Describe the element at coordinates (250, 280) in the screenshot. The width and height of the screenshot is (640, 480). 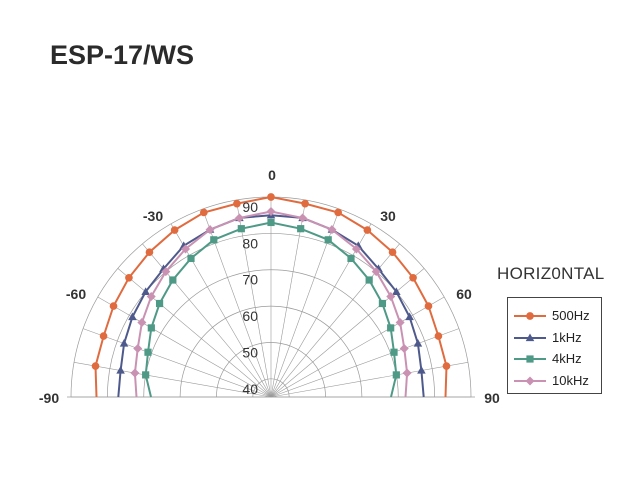
I see `radial-tick-label: 70` at that location.